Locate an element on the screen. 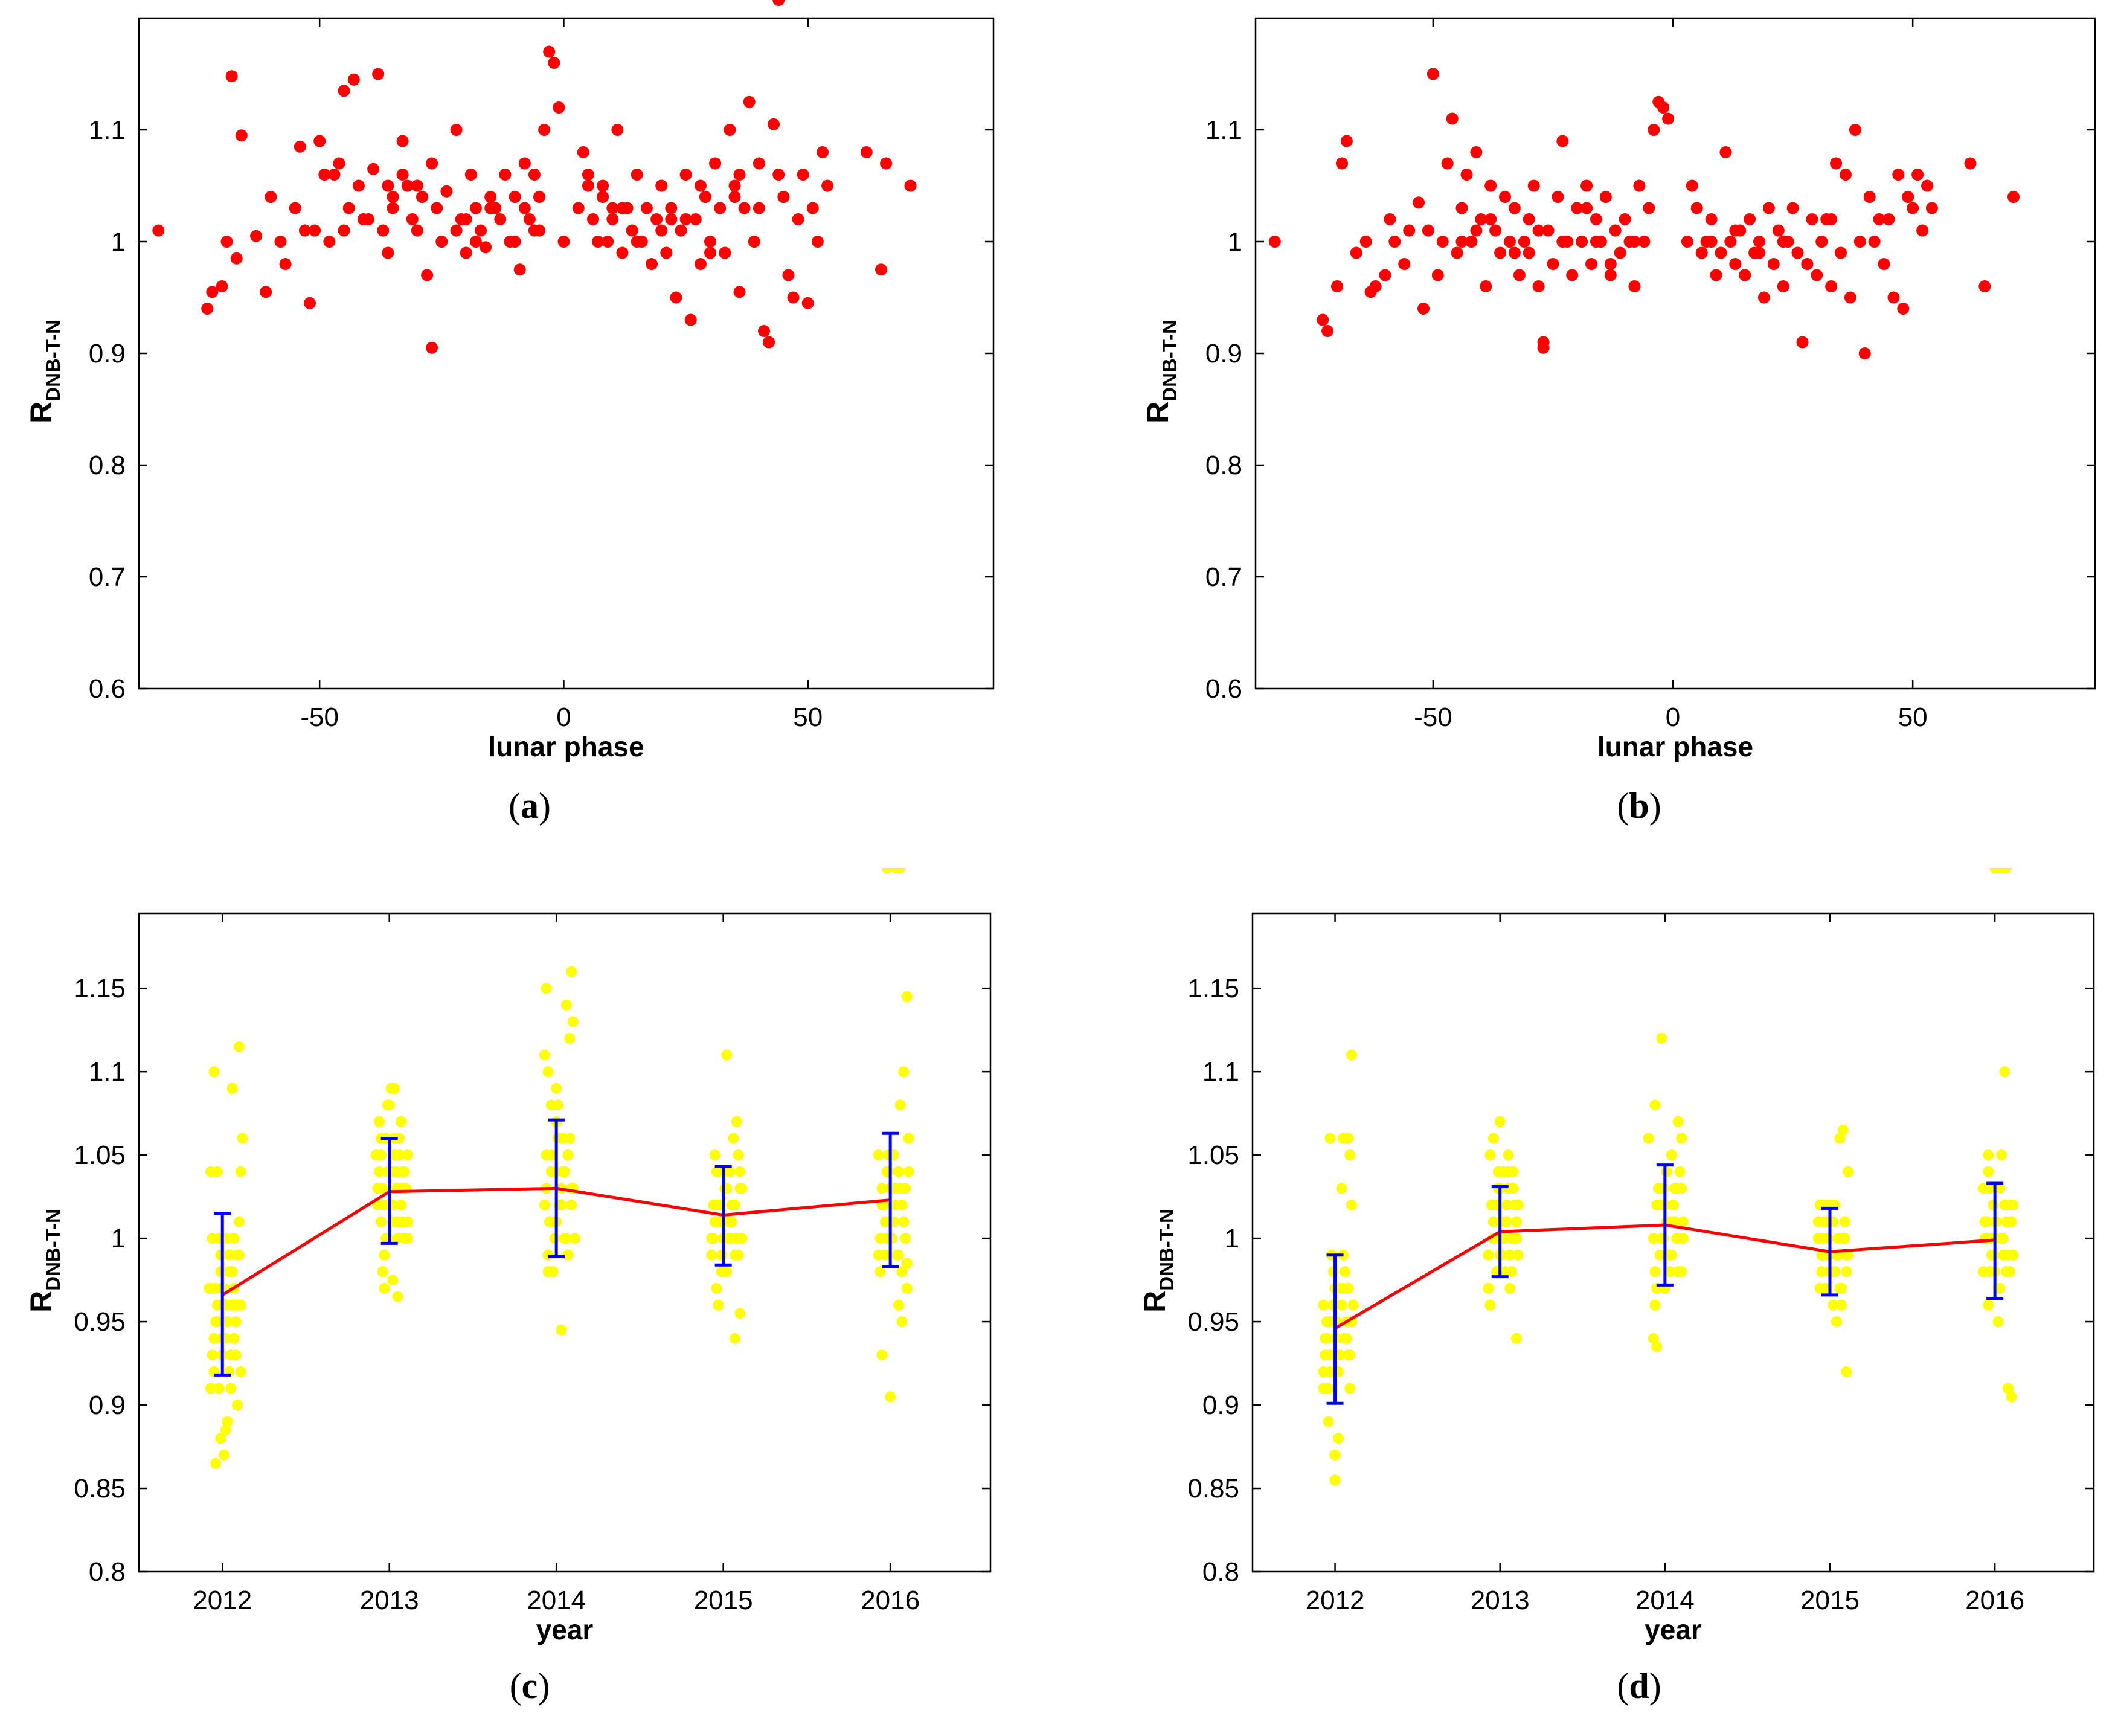 The height and width of the screenshot is (1736, 2118). y-tick-label: 0.95 is located at coordinates (1213, 1322).